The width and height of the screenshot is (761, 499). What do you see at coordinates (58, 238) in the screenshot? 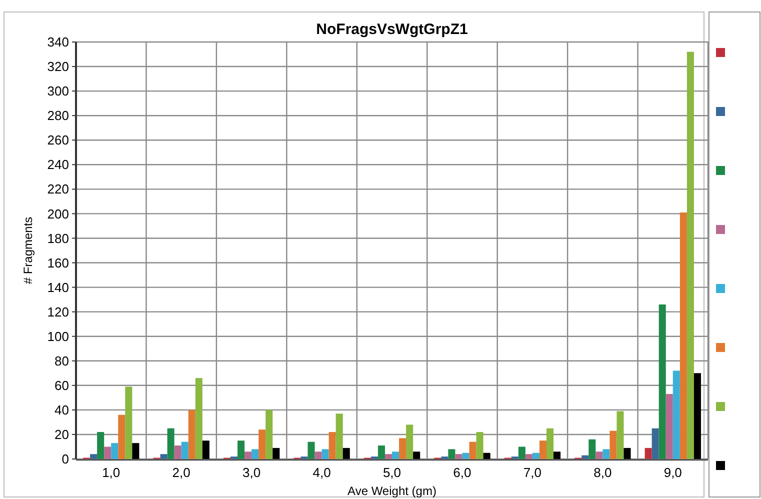
I see `y-tick-label: 180` at bounding box center [58, 238].